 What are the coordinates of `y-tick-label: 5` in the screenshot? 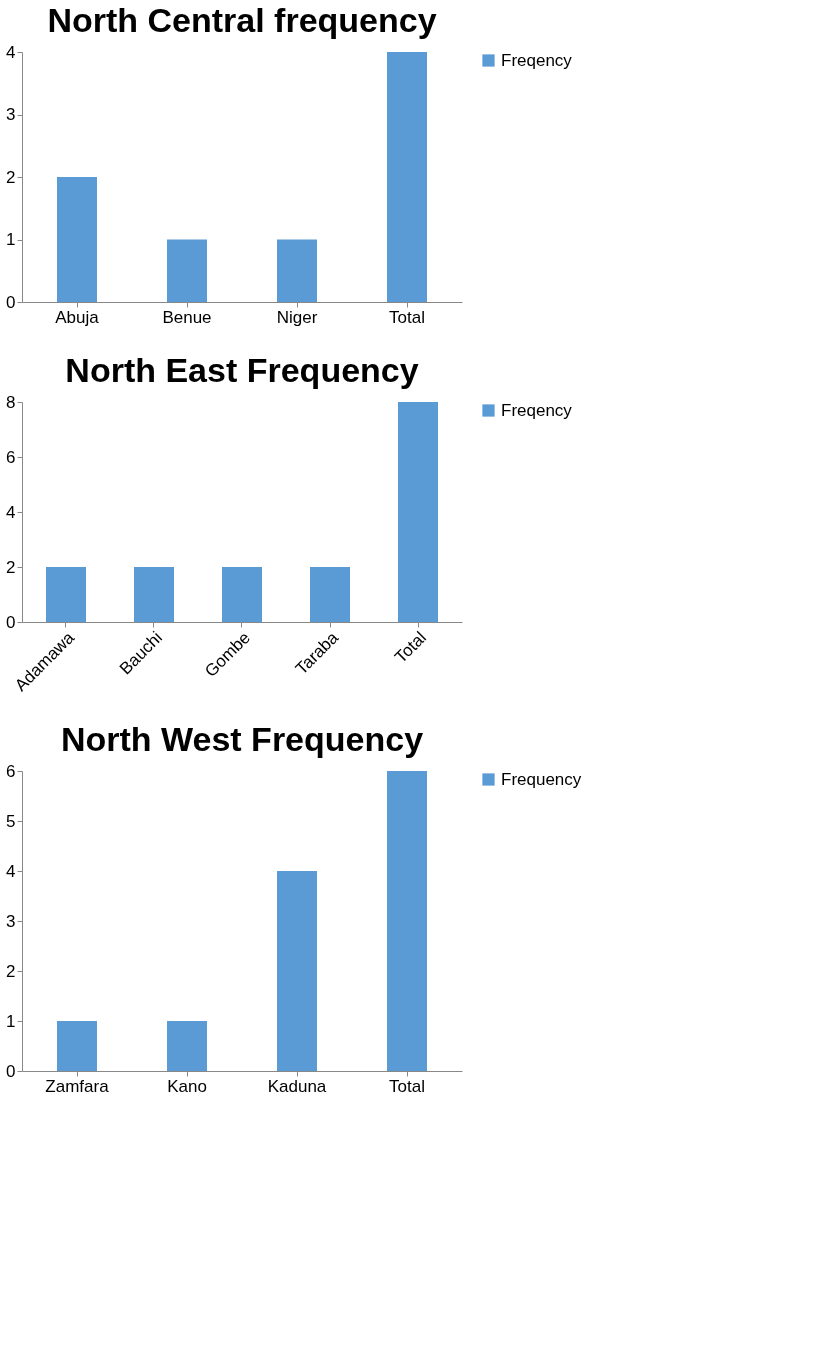 It's located at (11, 821).